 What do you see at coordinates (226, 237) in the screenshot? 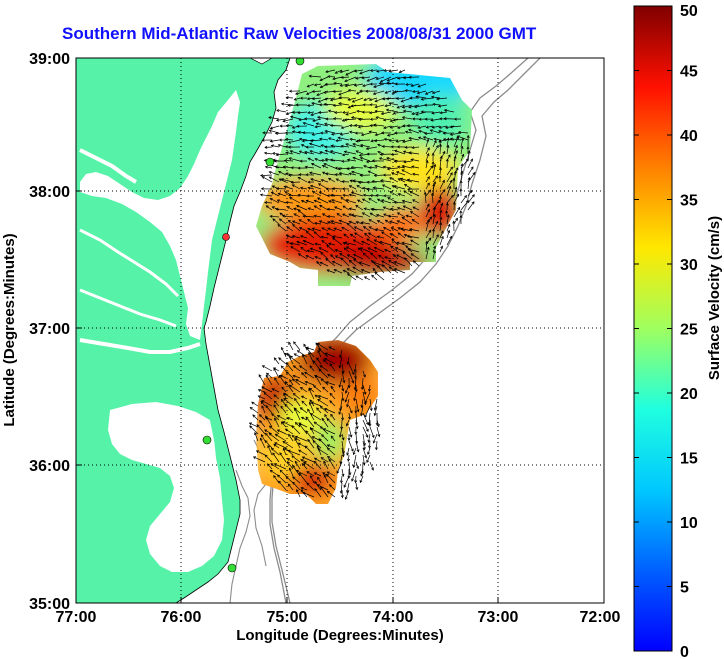
I see `station-marker-red` at bounding box center [226, 237].